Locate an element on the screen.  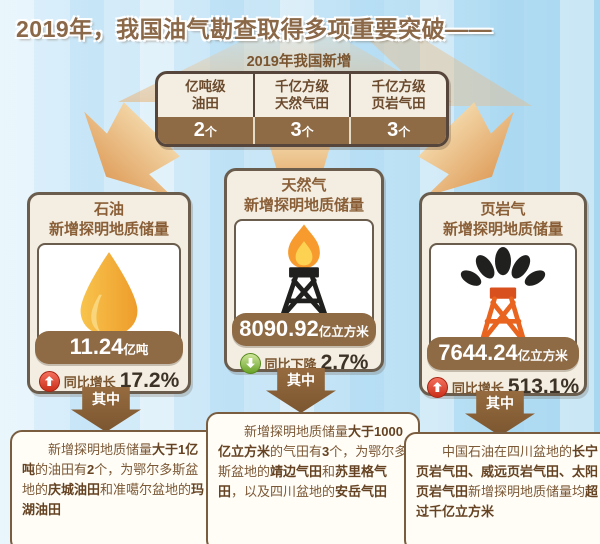
card-gas-trend: 同比下降 2.7% is located at coordinates (304, 360).